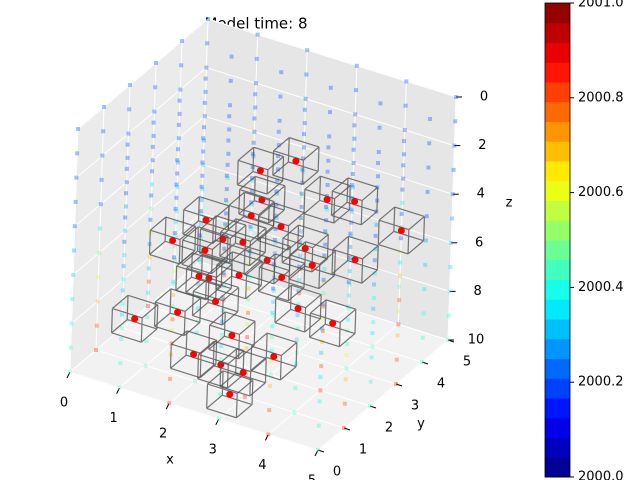 This screenshot has width=640, height=480. What do you see at coordinates (163, 434) in the screenshot?
I see `x-tick-label: 2` at bounding box center [163, 434].